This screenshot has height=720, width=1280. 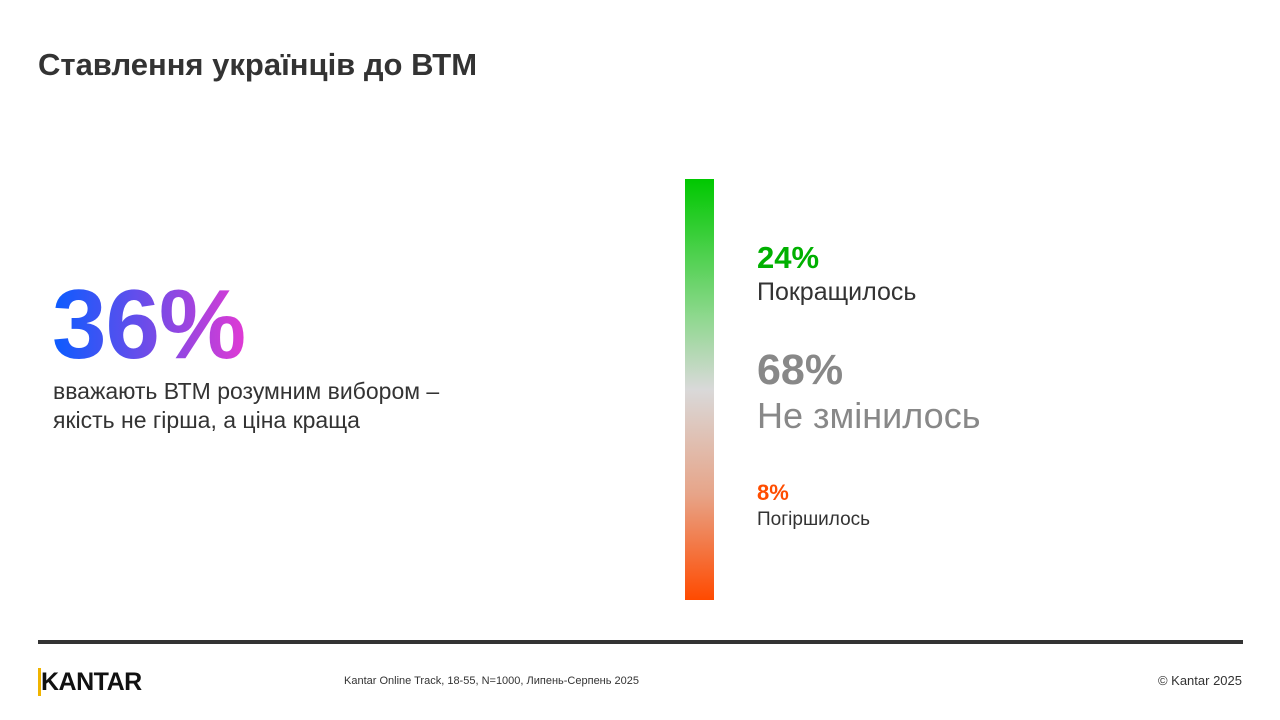 I want to click on worsened-block: 8% Погіршилось, so click(x=813, y=505).